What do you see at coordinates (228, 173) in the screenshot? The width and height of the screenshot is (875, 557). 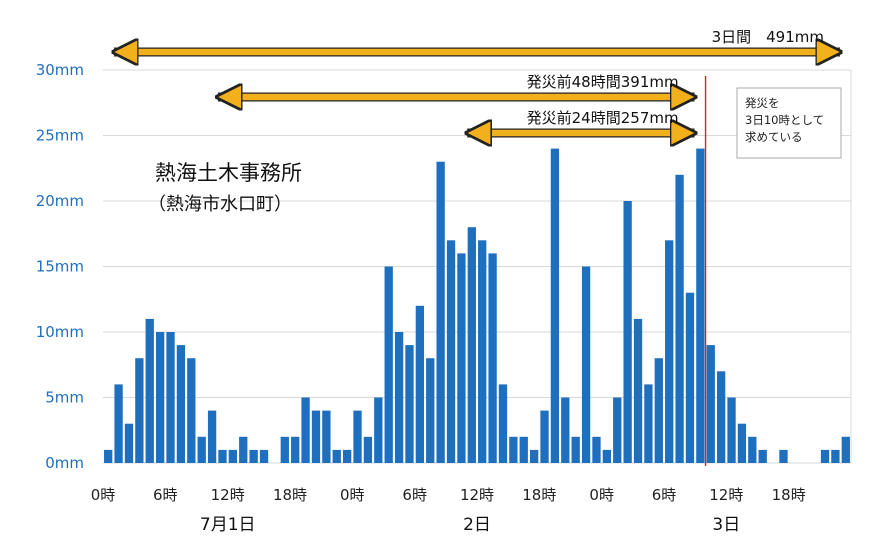 I see `station-name: 熱海土木事務所` at bounding box center [228, 173].